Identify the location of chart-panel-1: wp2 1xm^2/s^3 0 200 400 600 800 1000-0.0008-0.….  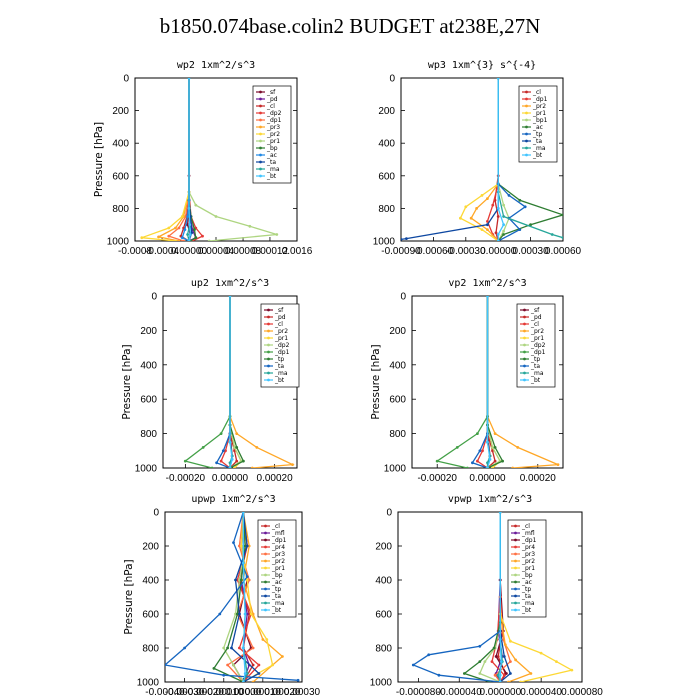
(203, 158).